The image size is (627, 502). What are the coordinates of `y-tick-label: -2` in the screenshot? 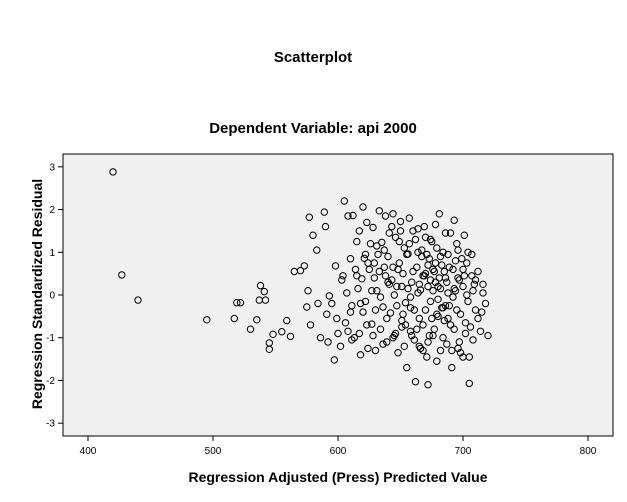 It's located at (50, 381).